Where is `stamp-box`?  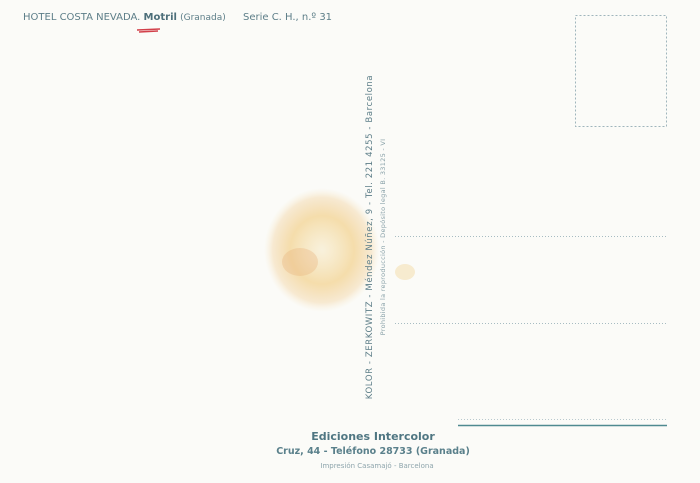 stamp-box is located at coordinates (621, 71).